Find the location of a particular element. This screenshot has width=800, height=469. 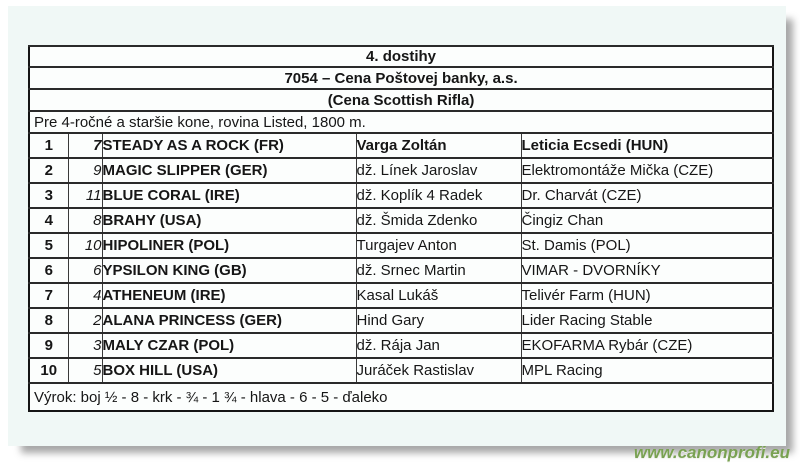

place-cell: 9 is located at coordinates (48, 345).